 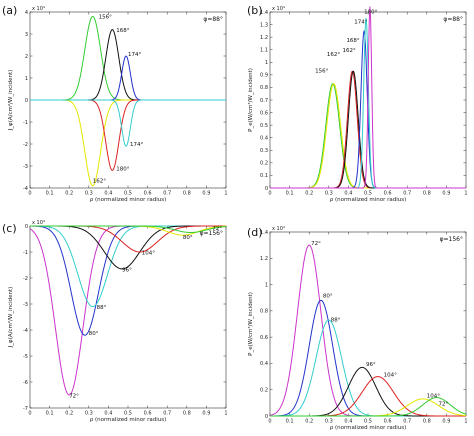 I want to click on curve-annotation: 156°, so click(x=105, y=18).